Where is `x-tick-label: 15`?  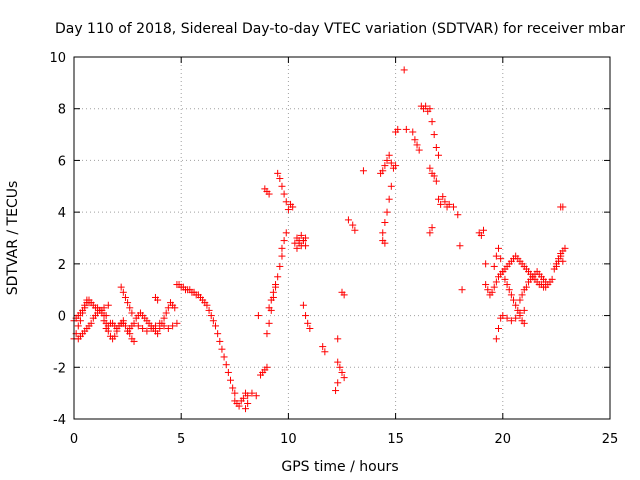
x-tick-label: 15 is located at coordinates (395, 439).